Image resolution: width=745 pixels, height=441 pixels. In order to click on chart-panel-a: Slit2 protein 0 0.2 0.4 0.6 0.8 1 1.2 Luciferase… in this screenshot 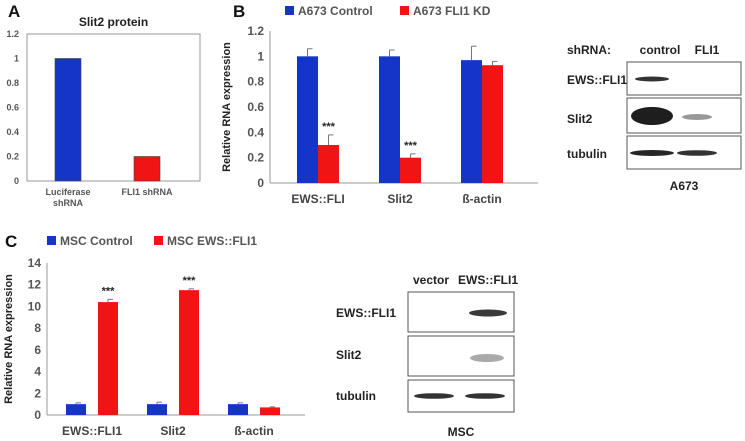, I will do `click(103, 111)`.